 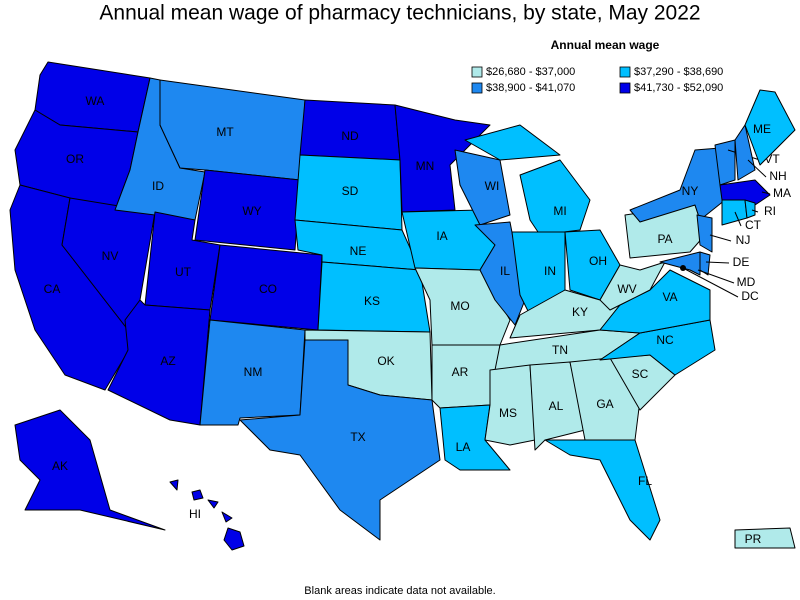 I want to click on state-label: AL, so click(x=556, y=406).